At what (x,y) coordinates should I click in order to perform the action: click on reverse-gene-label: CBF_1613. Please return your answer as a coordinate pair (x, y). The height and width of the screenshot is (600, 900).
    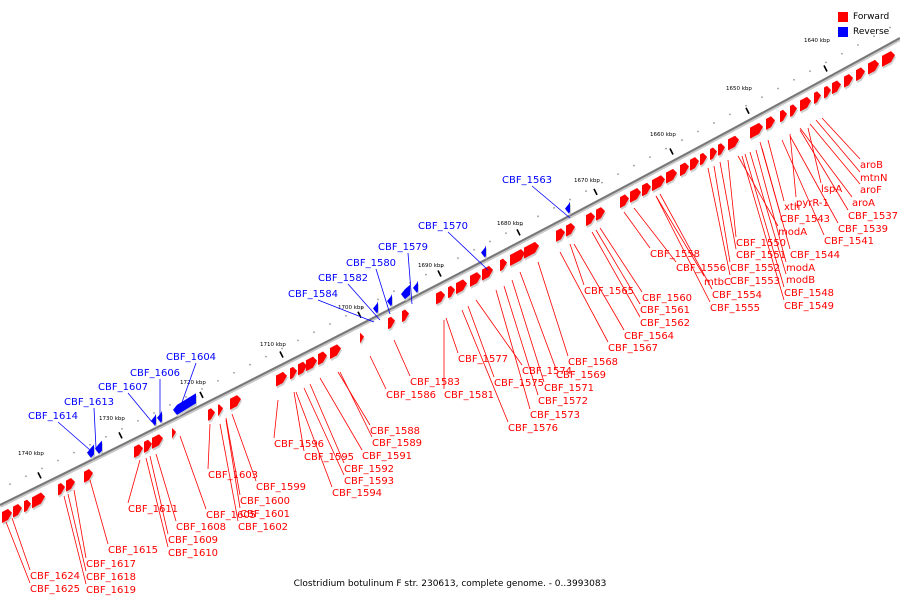
    Looking at the image, I should click on (89, 402).